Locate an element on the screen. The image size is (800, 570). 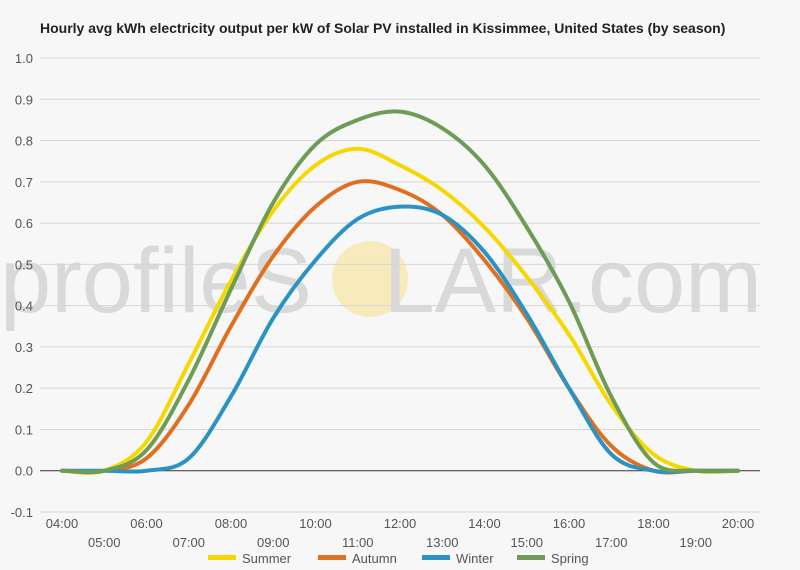
y-tick-label: 1.0 is located at coordinates (24, 58).